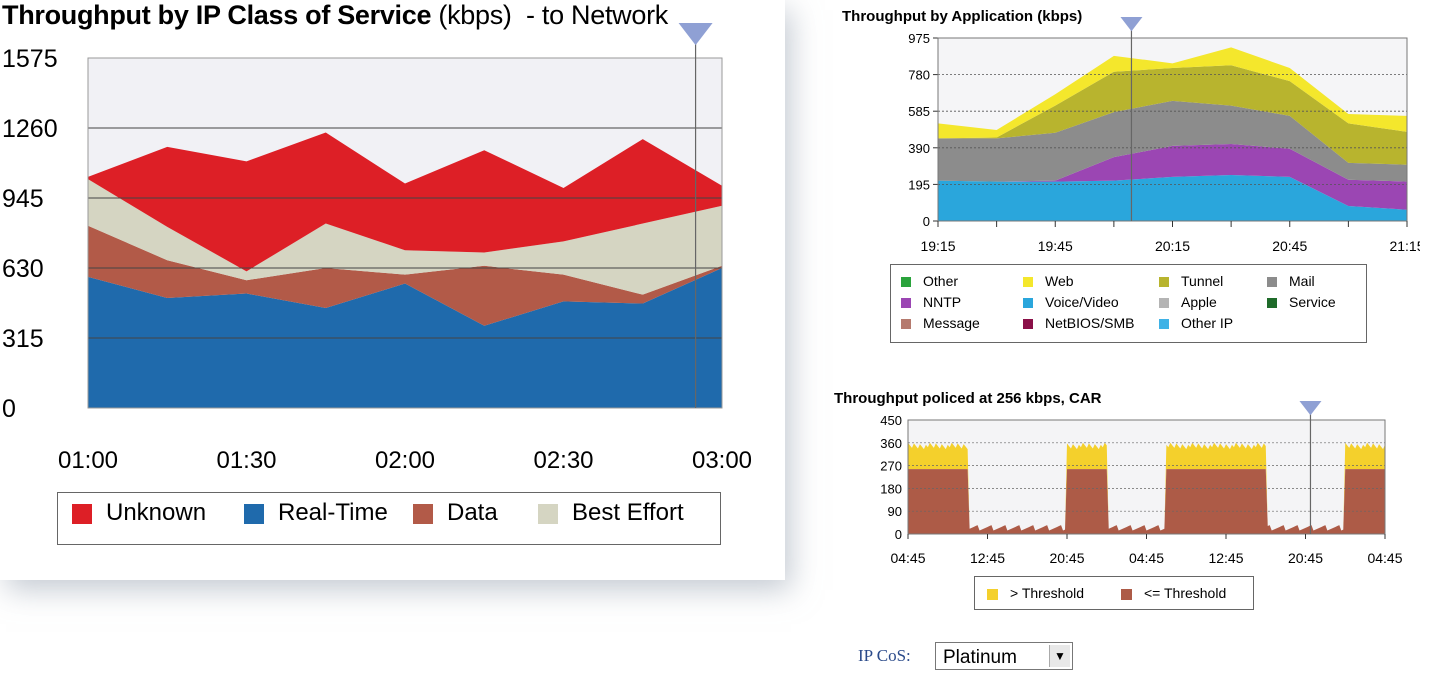  I want to click on legend-label: Data, so click(472, 512).